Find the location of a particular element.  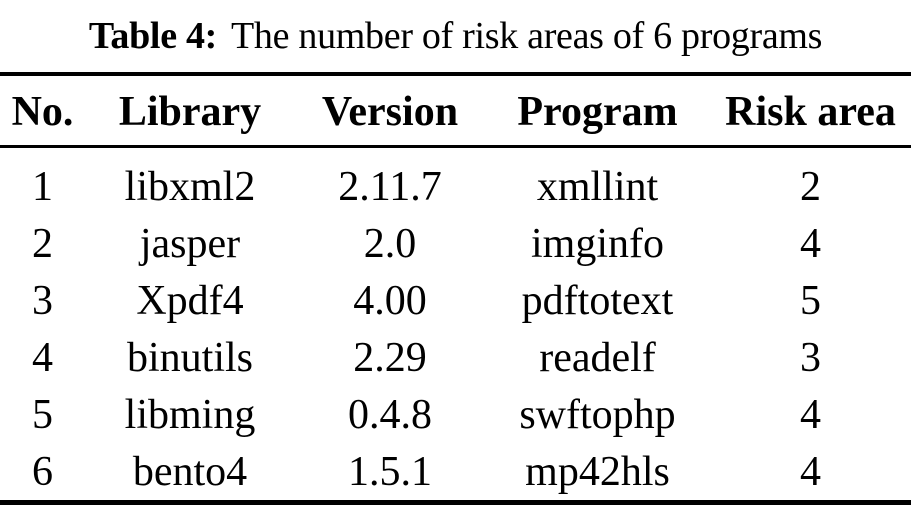

cell-version: 2.0 is located at coordinates (390, 243).